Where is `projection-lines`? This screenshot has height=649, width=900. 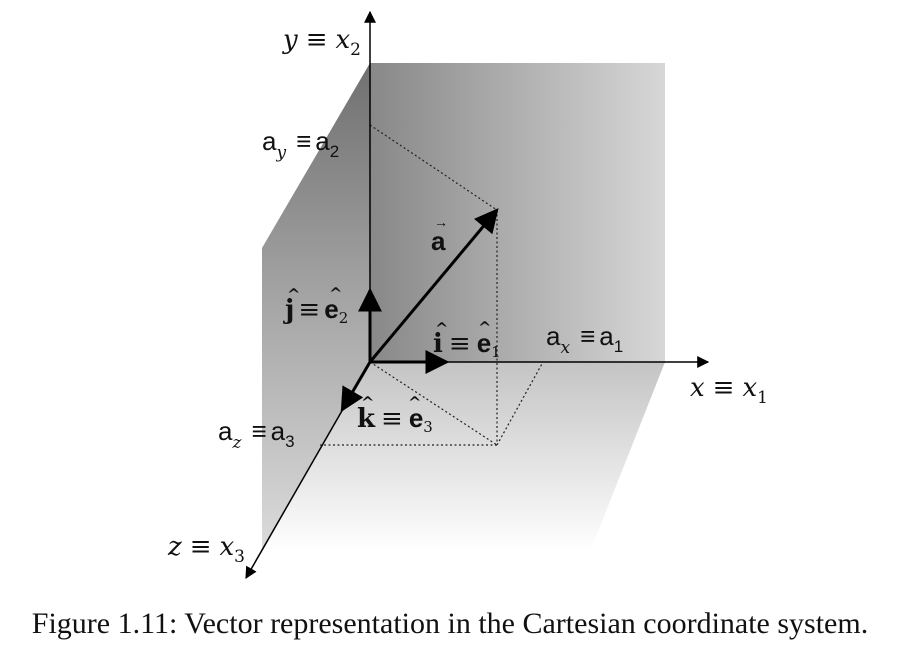 projection-lines is located at coordinates (432, 285).